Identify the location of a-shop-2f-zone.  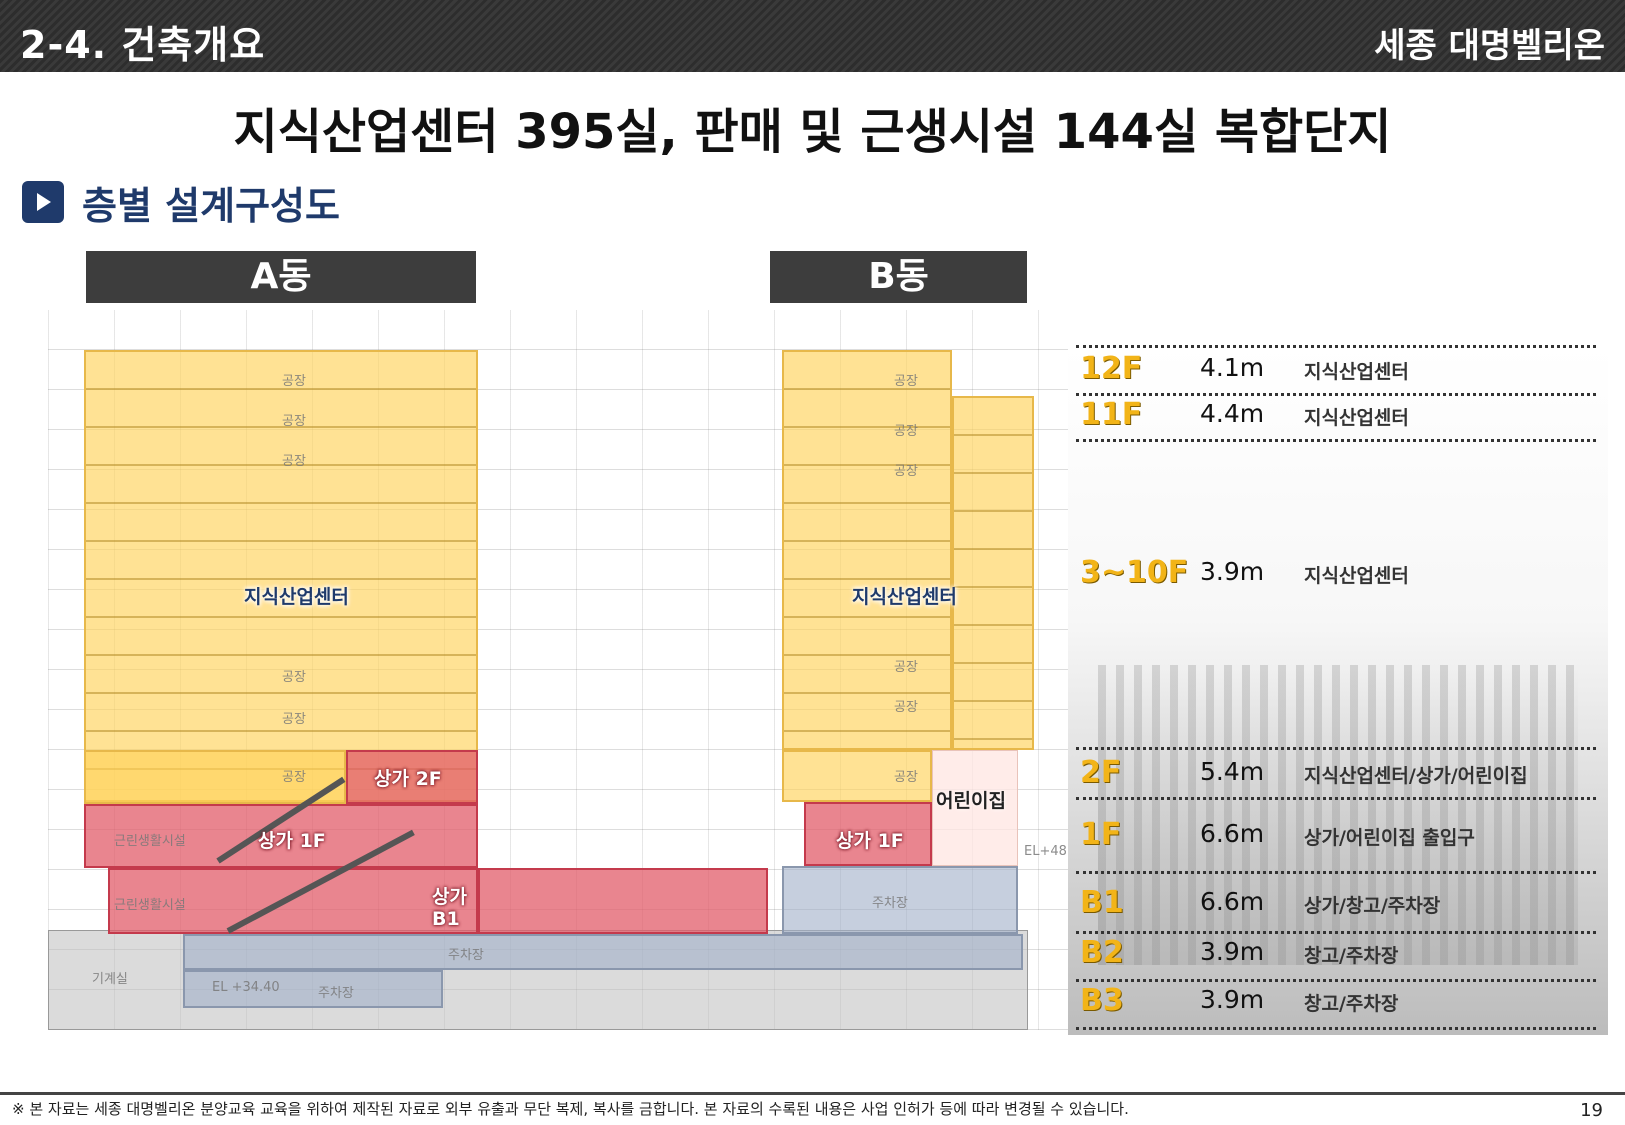
(412, 777).